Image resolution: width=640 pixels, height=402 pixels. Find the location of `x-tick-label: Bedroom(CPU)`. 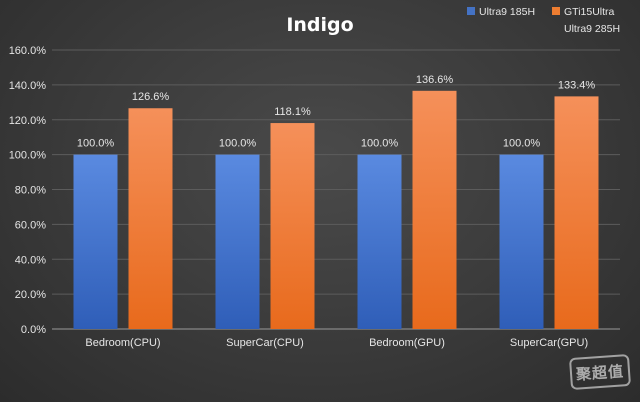

x-tick-label: Bedroom(CPU) is located at coordinates (122, 343).